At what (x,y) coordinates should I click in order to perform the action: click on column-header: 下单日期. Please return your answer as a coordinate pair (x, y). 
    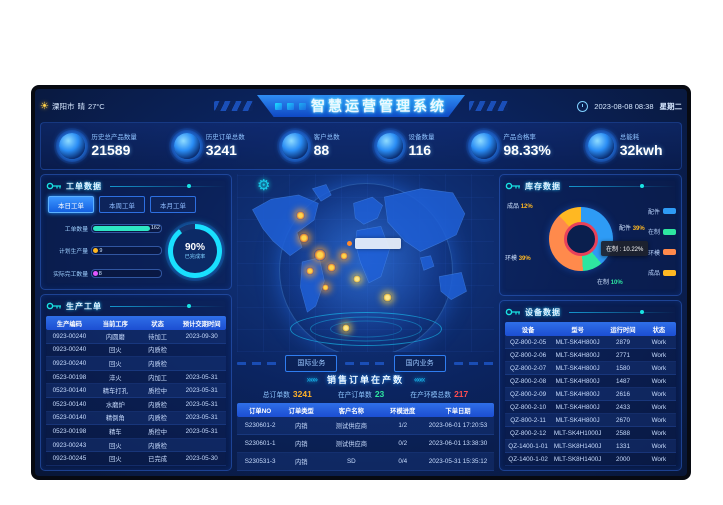
    Looking at the image, I should click on (458, 411).